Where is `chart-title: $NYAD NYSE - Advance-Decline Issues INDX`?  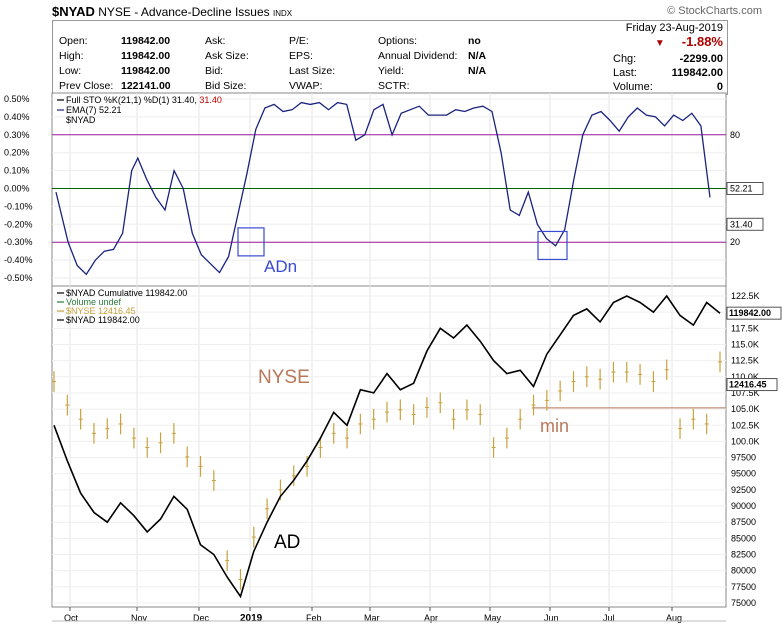 chart-title: $NYAD NYSE - Advance-Decline Issues INDX is located at coordinates (172, 11).